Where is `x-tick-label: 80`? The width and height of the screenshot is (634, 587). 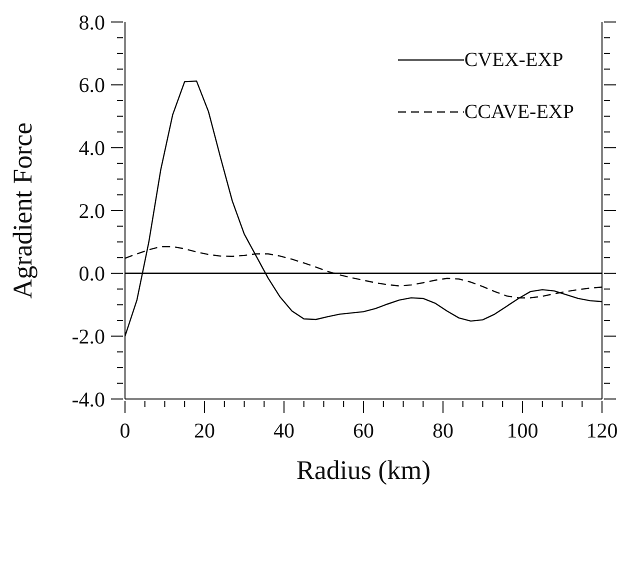 x-tick-label: 80 is located at coordinates (443, 430).